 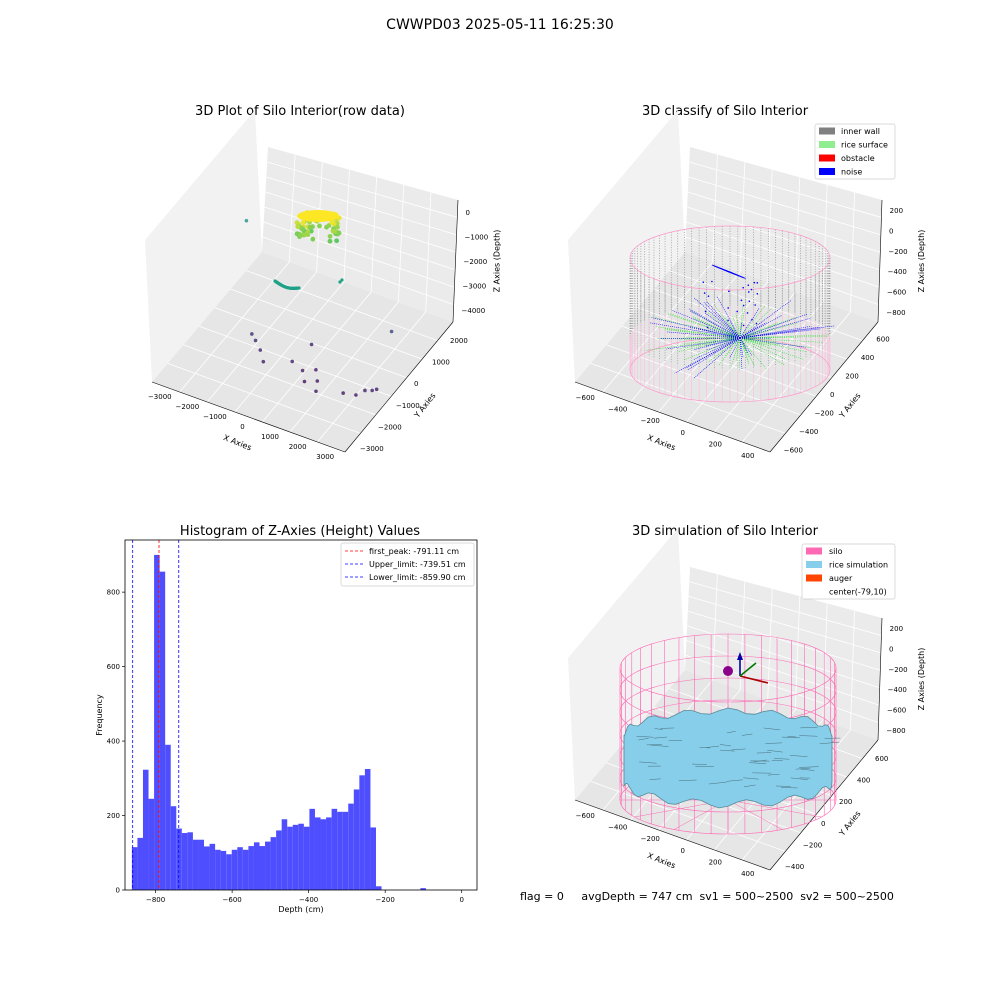 I want to click on plot2-silo-base, so click(x=730, y=370).